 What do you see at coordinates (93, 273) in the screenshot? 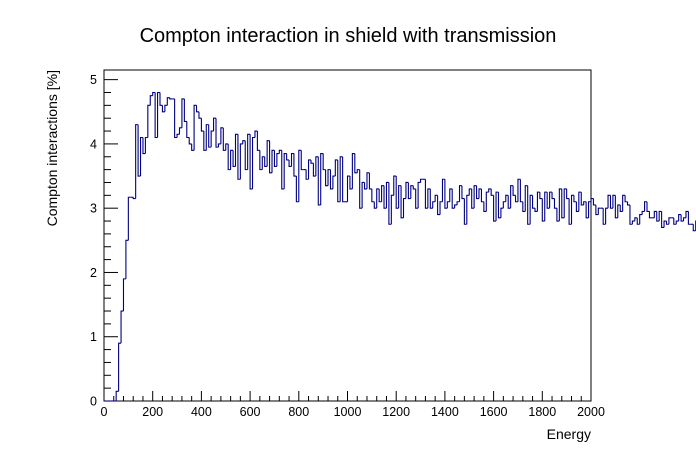
I see `y-tick-label: 2` at bounding box center [93, 273].